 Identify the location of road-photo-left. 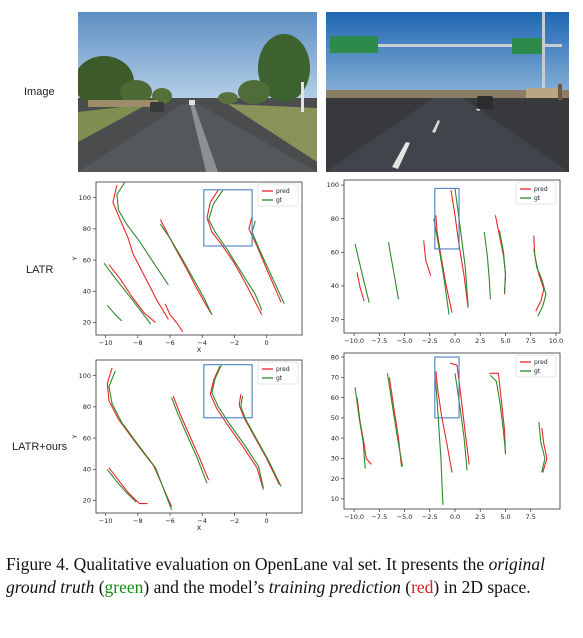
(197, 92).